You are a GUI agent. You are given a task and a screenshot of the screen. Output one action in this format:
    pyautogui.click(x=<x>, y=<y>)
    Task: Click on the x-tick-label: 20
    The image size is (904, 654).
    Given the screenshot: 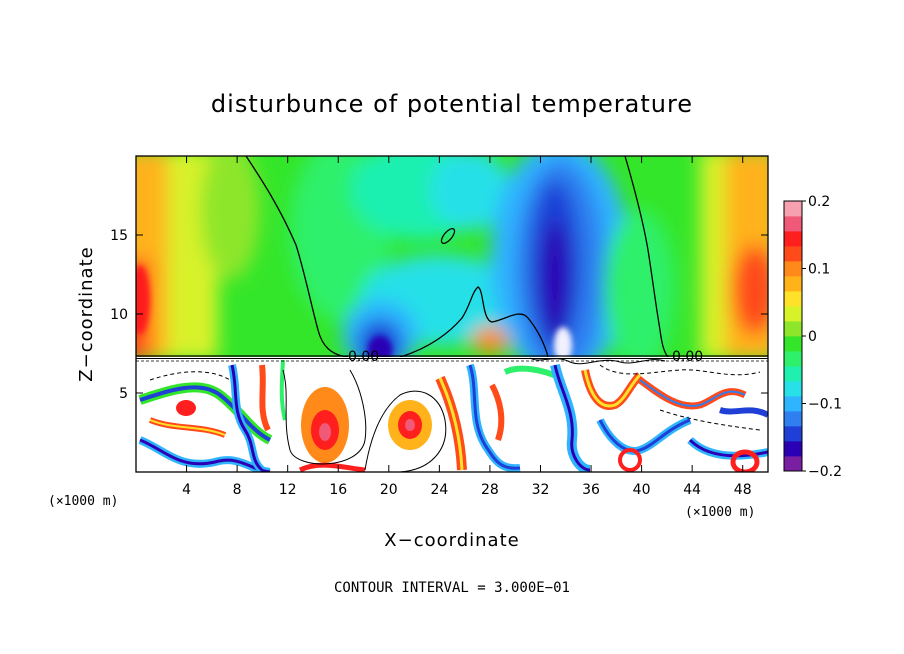 What is the action you would take?
    pyautogui.click(x=389, y=490)
    